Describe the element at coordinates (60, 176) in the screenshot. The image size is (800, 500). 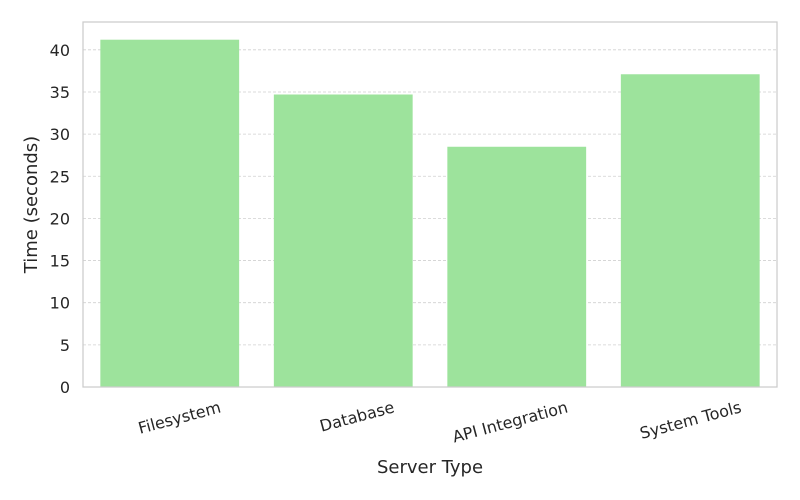
I see `y-tick-label: 25` at that location.